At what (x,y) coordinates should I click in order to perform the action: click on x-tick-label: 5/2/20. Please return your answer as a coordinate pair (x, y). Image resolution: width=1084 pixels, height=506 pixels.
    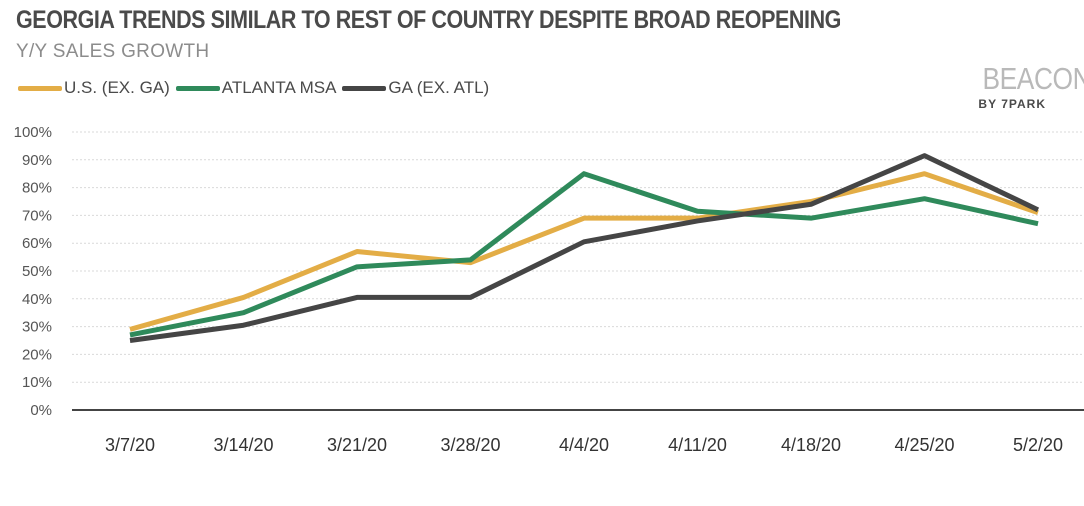
    Looking at the image, I should click on (1038, 445).